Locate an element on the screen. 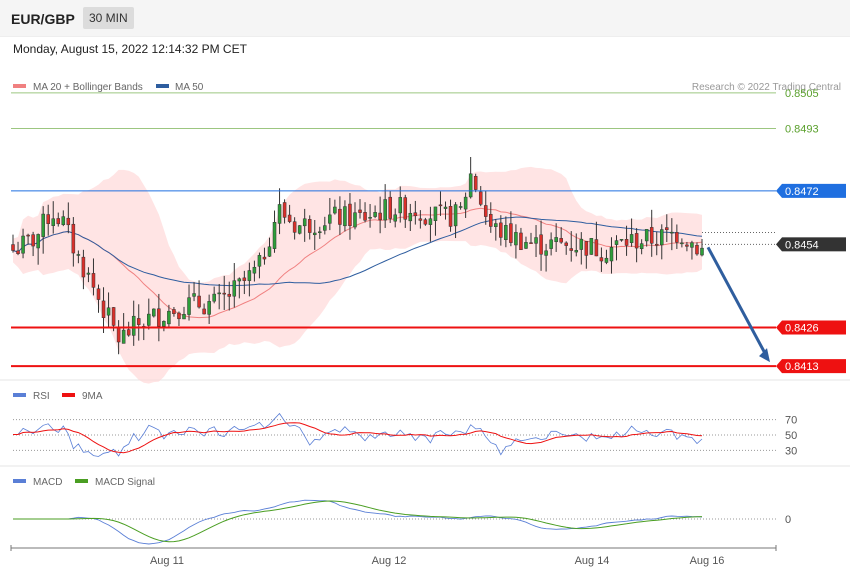 The height and width of the screenshot is (576, 850). rsi-line is located at coordinates (357, 434).